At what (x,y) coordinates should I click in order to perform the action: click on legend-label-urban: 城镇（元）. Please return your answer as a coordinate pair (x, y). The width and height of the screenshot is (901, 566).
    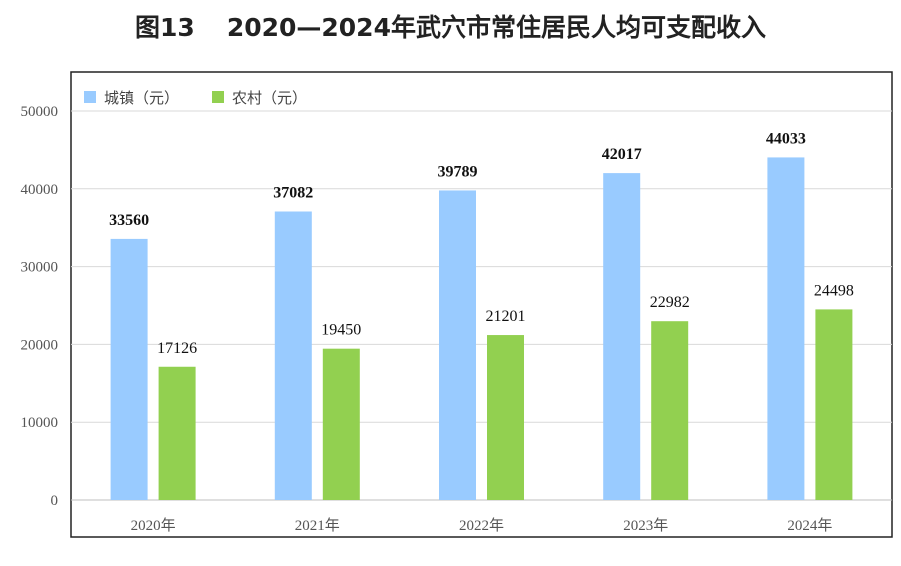
    Looking at the image, I should click on (141, 98).